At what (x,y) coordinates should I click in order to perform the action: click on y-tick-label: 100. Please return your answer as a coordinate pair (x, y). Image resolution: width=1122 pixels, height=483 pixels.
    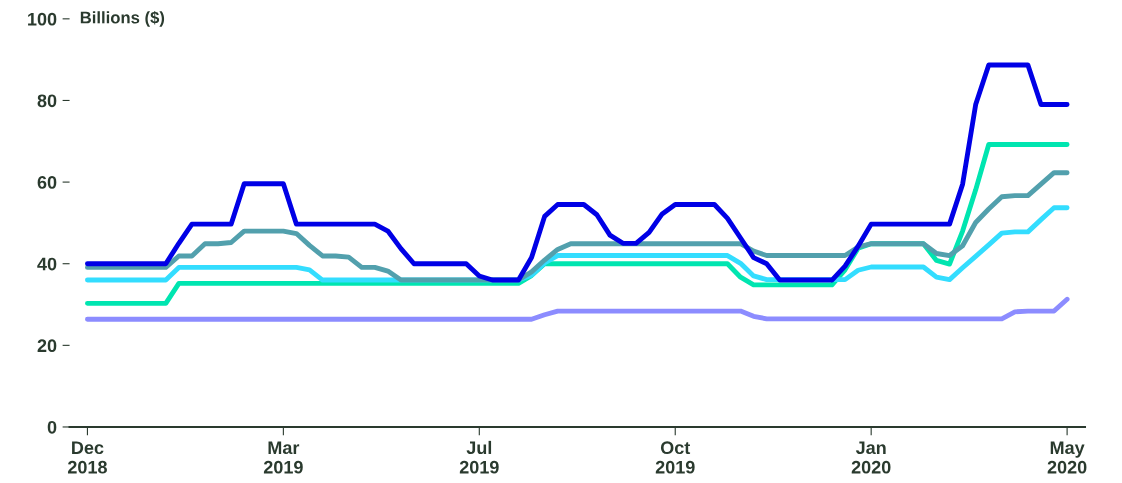
    Looking at the image, I should click on (42, 19).